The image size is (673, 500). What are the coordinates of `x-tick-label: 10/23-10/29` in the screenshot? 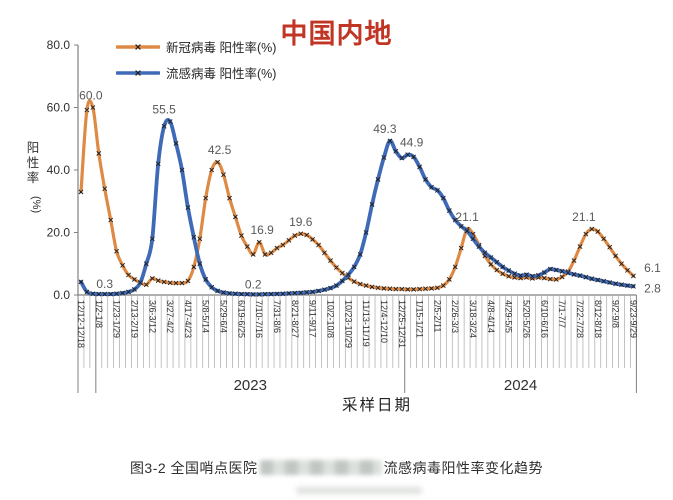 It's located at (348, 324).